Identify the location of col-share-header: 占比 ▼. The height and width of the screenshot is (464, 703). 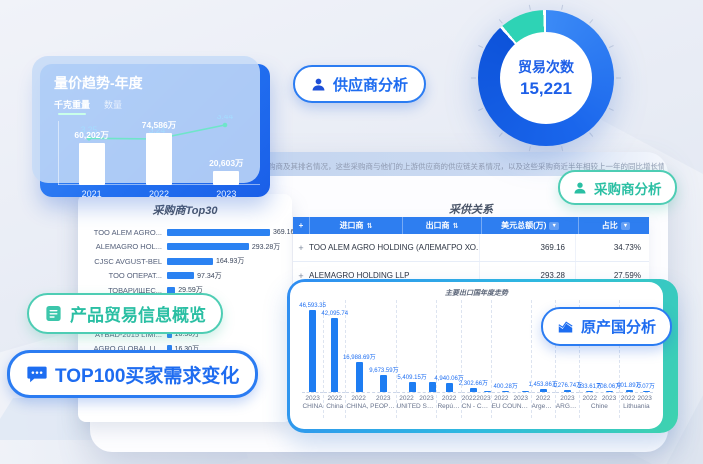
(615, 225).